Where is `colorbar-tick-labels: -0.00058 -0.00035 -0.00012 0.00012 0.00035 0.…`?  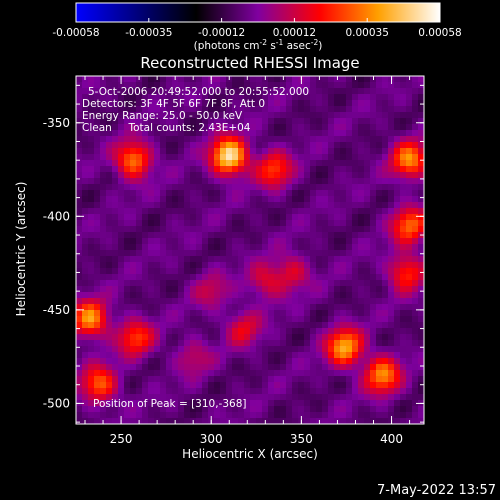
colorbar-tick-labels: -0.00058 -0.00035 -0.00012 0.00012 0.00035 0.… is located at coordinates (256, 33).